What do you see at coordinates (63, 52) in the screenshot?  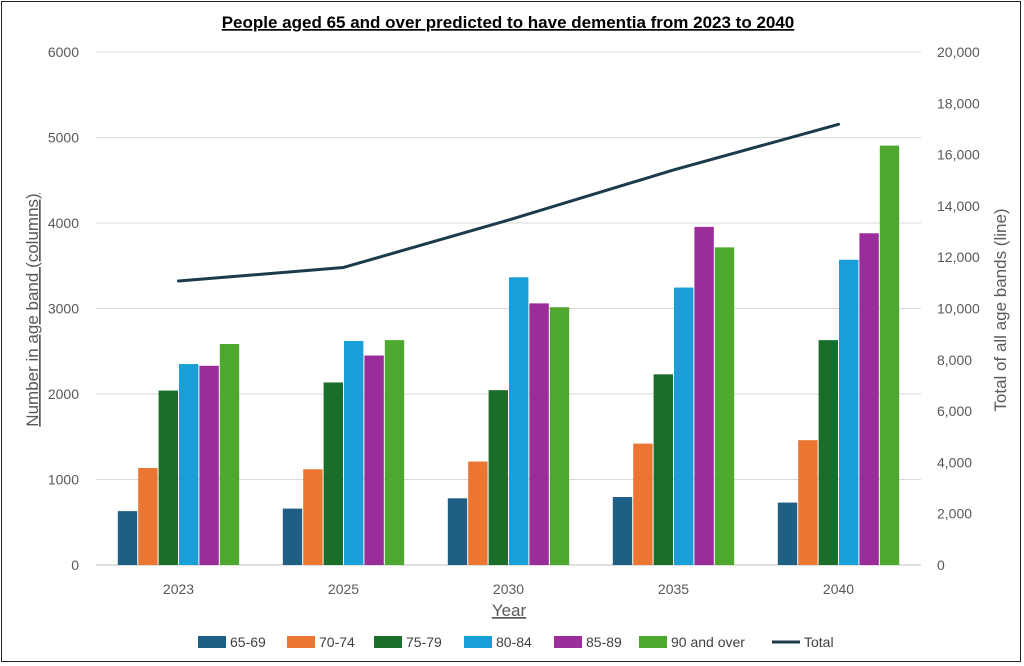 I see `y-tick-label: 6000` at bounding box center [63, 52].